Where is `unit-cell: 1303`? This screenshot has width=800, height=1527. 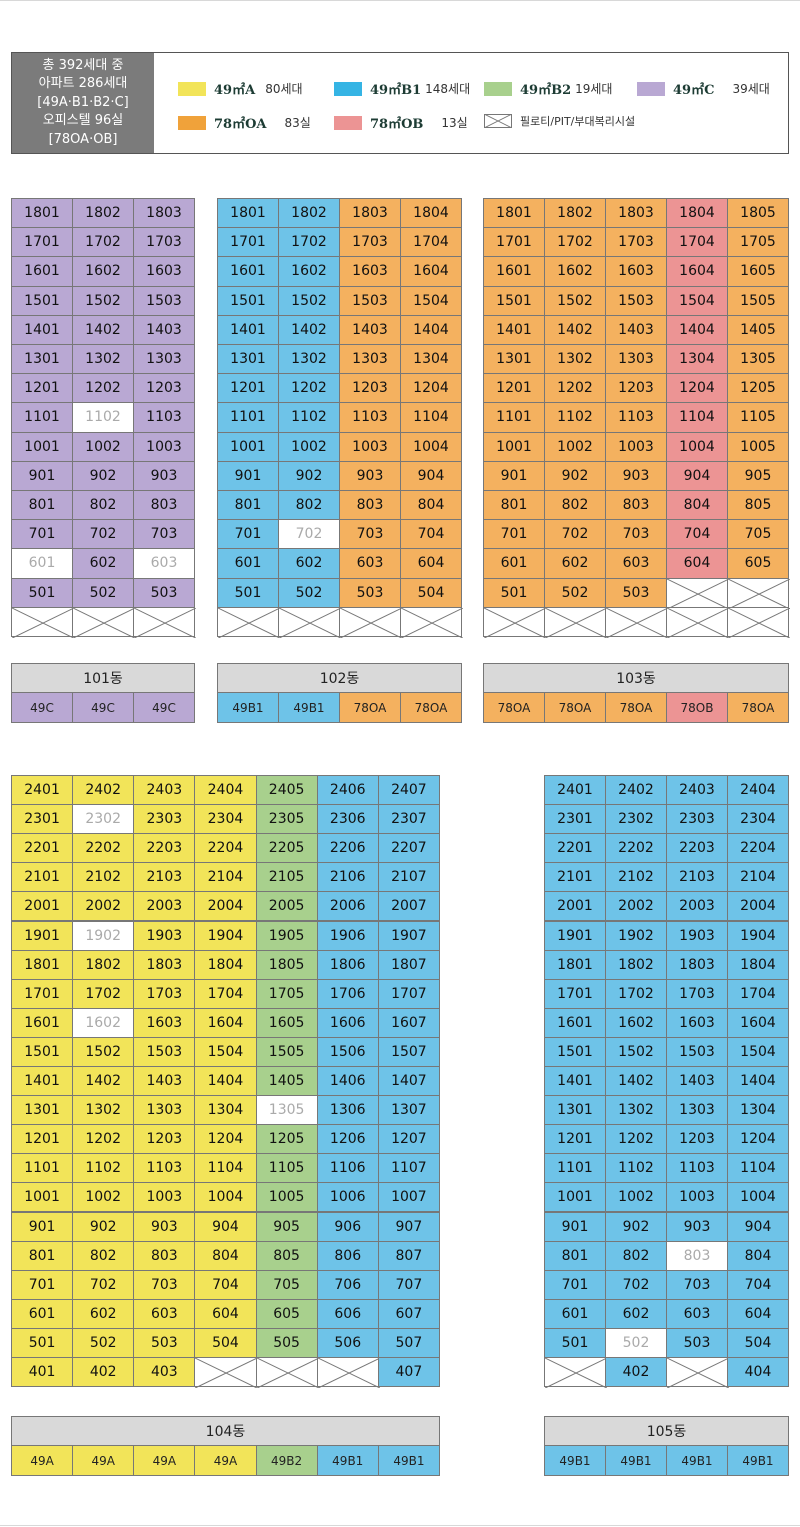
unit-cell: 1303 is located at coordinates (164, 359).